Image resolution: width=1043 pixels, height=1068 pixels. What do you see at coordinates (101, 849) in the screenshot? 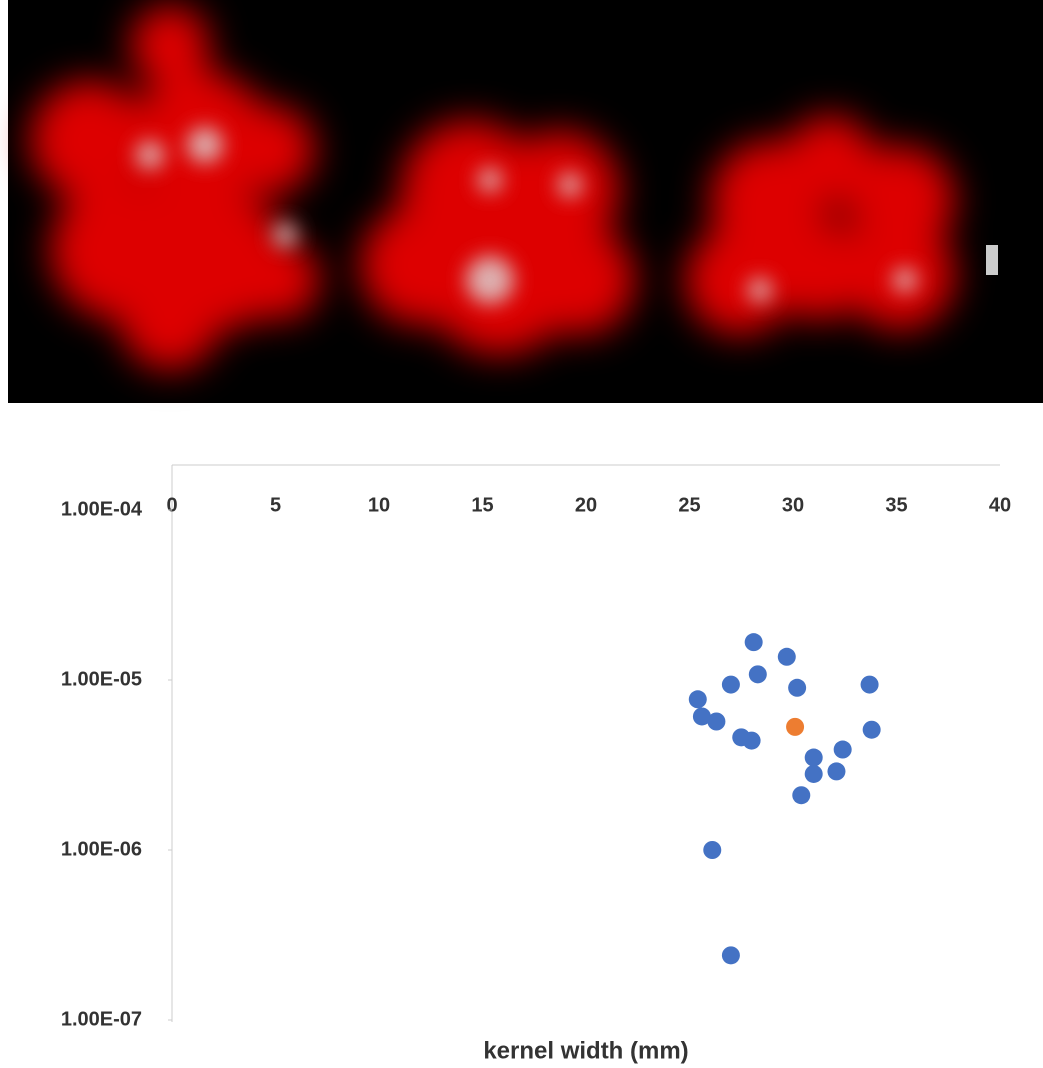
I see `y-tick-label: 1.00E-06` at bounding box center [101, 849].